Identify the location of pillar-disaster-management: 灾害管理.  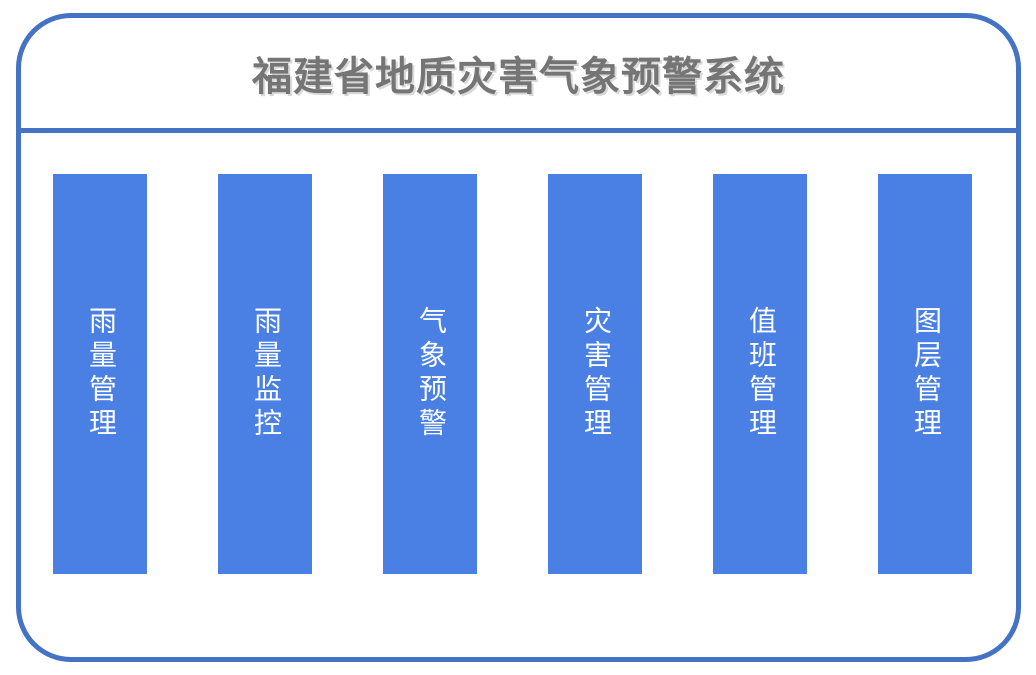
(595, 374).